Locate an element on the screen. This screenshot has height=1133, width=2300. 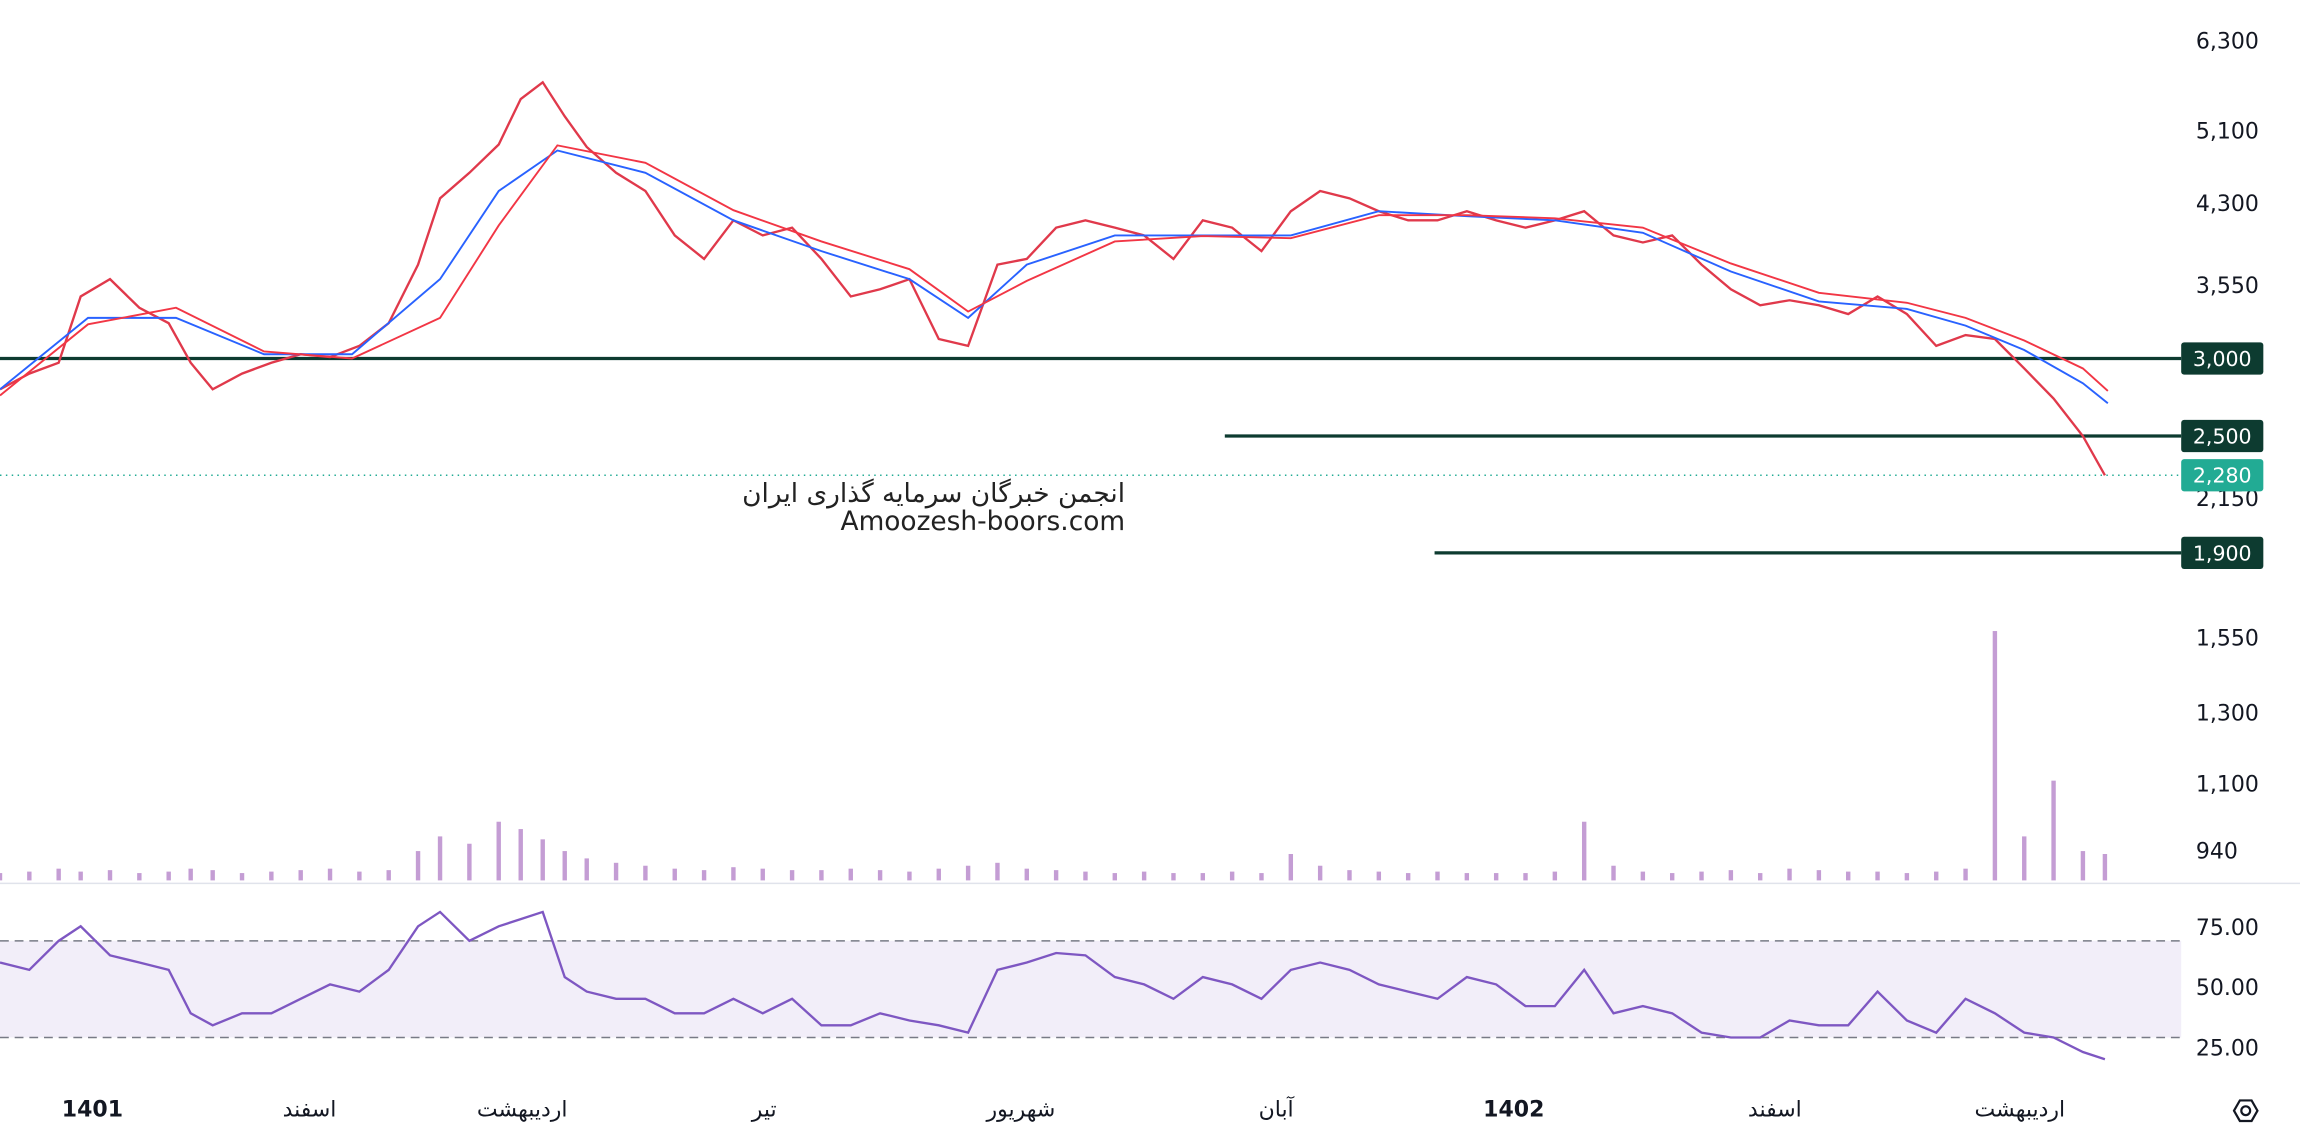
y-tick-label: 4,300 is located at coordinates (2227, 204).